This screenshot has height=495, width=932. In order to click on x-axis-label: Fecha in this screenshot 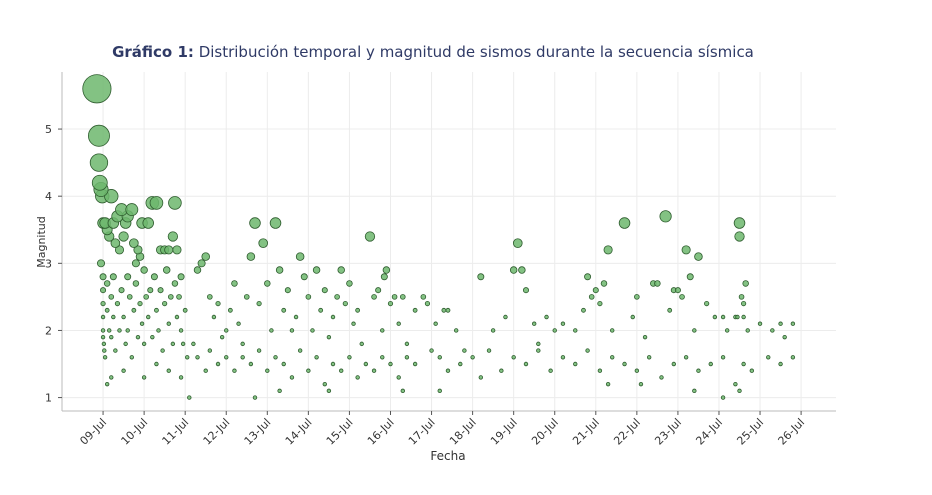, I will do `click(447, 456)`.